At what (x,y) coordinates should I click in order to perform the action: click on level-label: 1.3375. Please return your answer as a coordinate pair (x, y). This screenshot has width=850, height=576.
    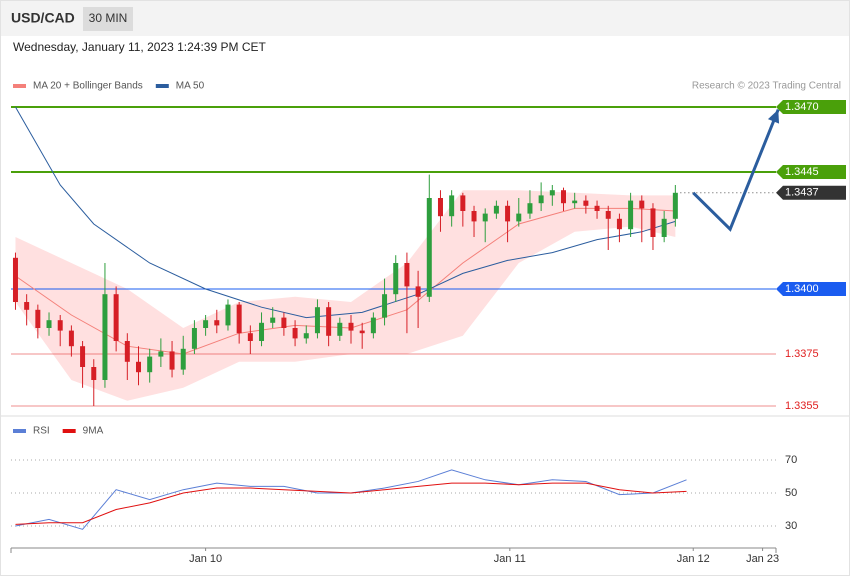
    Looking at the image, I should click on (802, 354).